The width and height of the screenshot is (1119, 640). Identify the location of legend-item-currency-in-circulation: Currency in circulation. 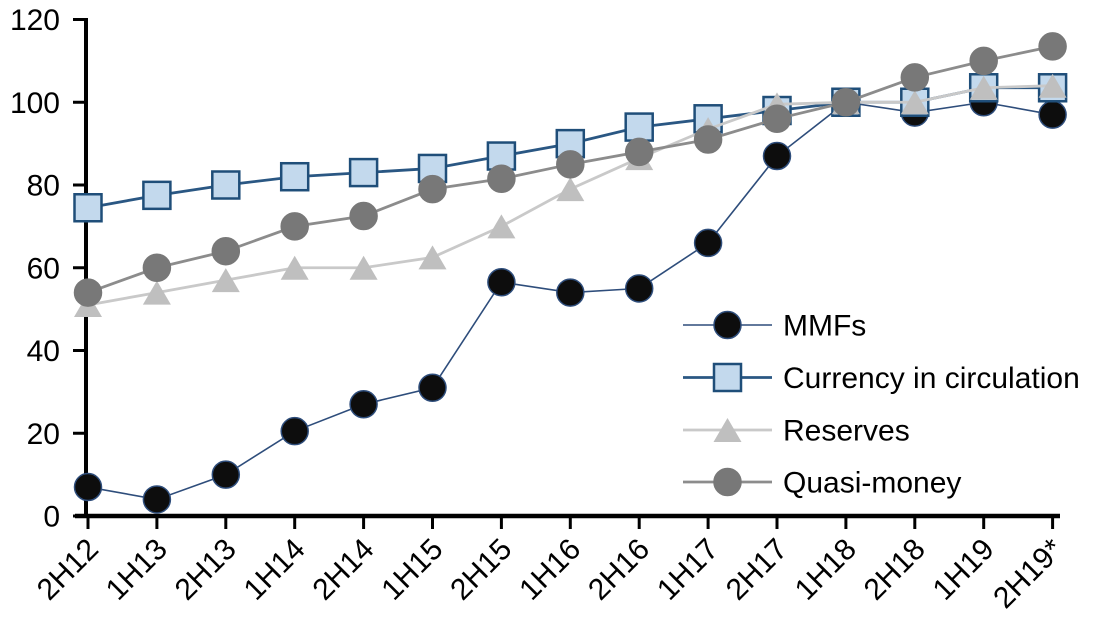
(881, 378).